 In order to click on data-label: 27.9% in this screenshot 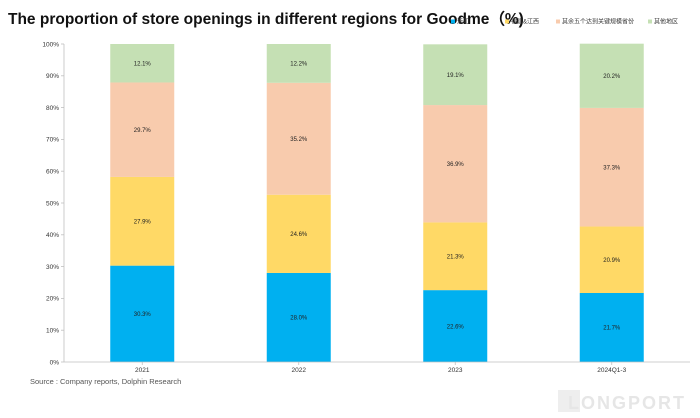, I will do `click(143, 222)`.